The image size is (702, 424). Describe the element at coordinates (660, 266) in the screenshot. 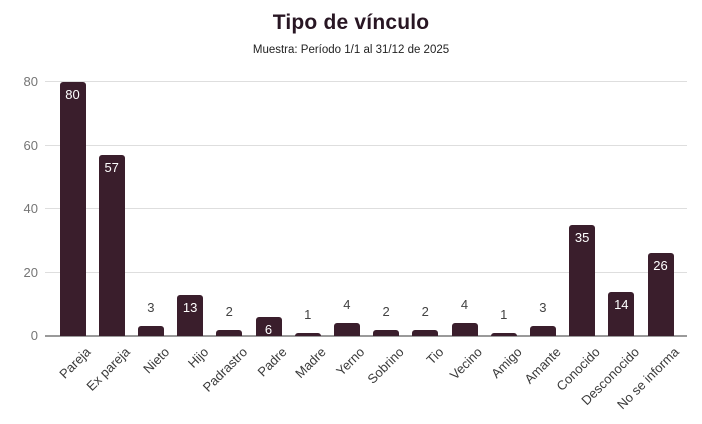

I see `bar-value-label: 26` at that location.